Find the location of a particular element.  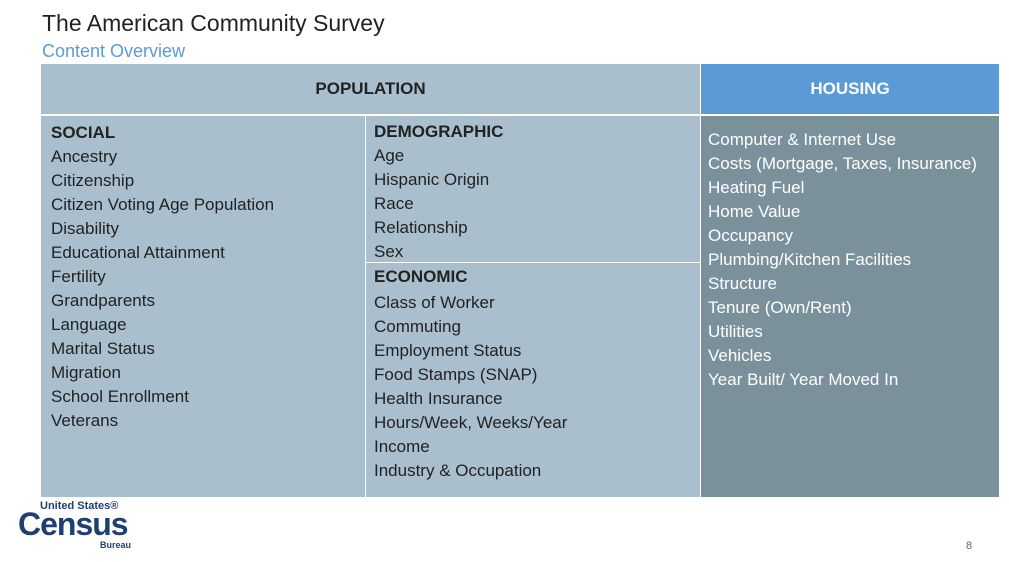

economic-item: Income is located at coordinates (402, 446).